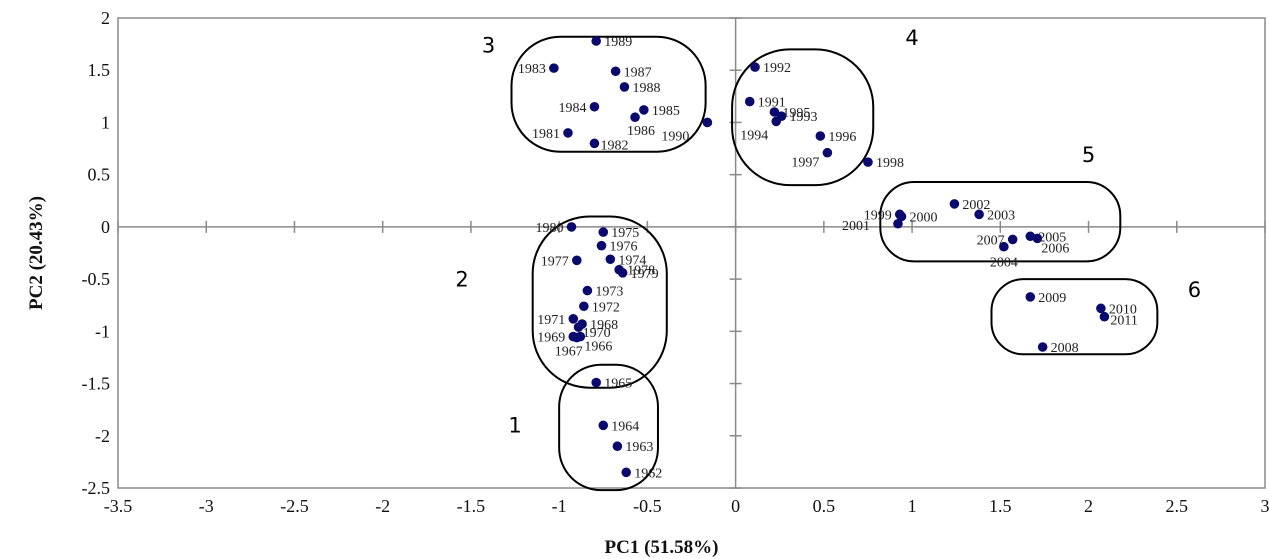 The height and width of the screenshot is (559, 1269). Describe the element at coordinates (1088, 506) in the screenshot. I see `x-tick-label: 2` at that location.